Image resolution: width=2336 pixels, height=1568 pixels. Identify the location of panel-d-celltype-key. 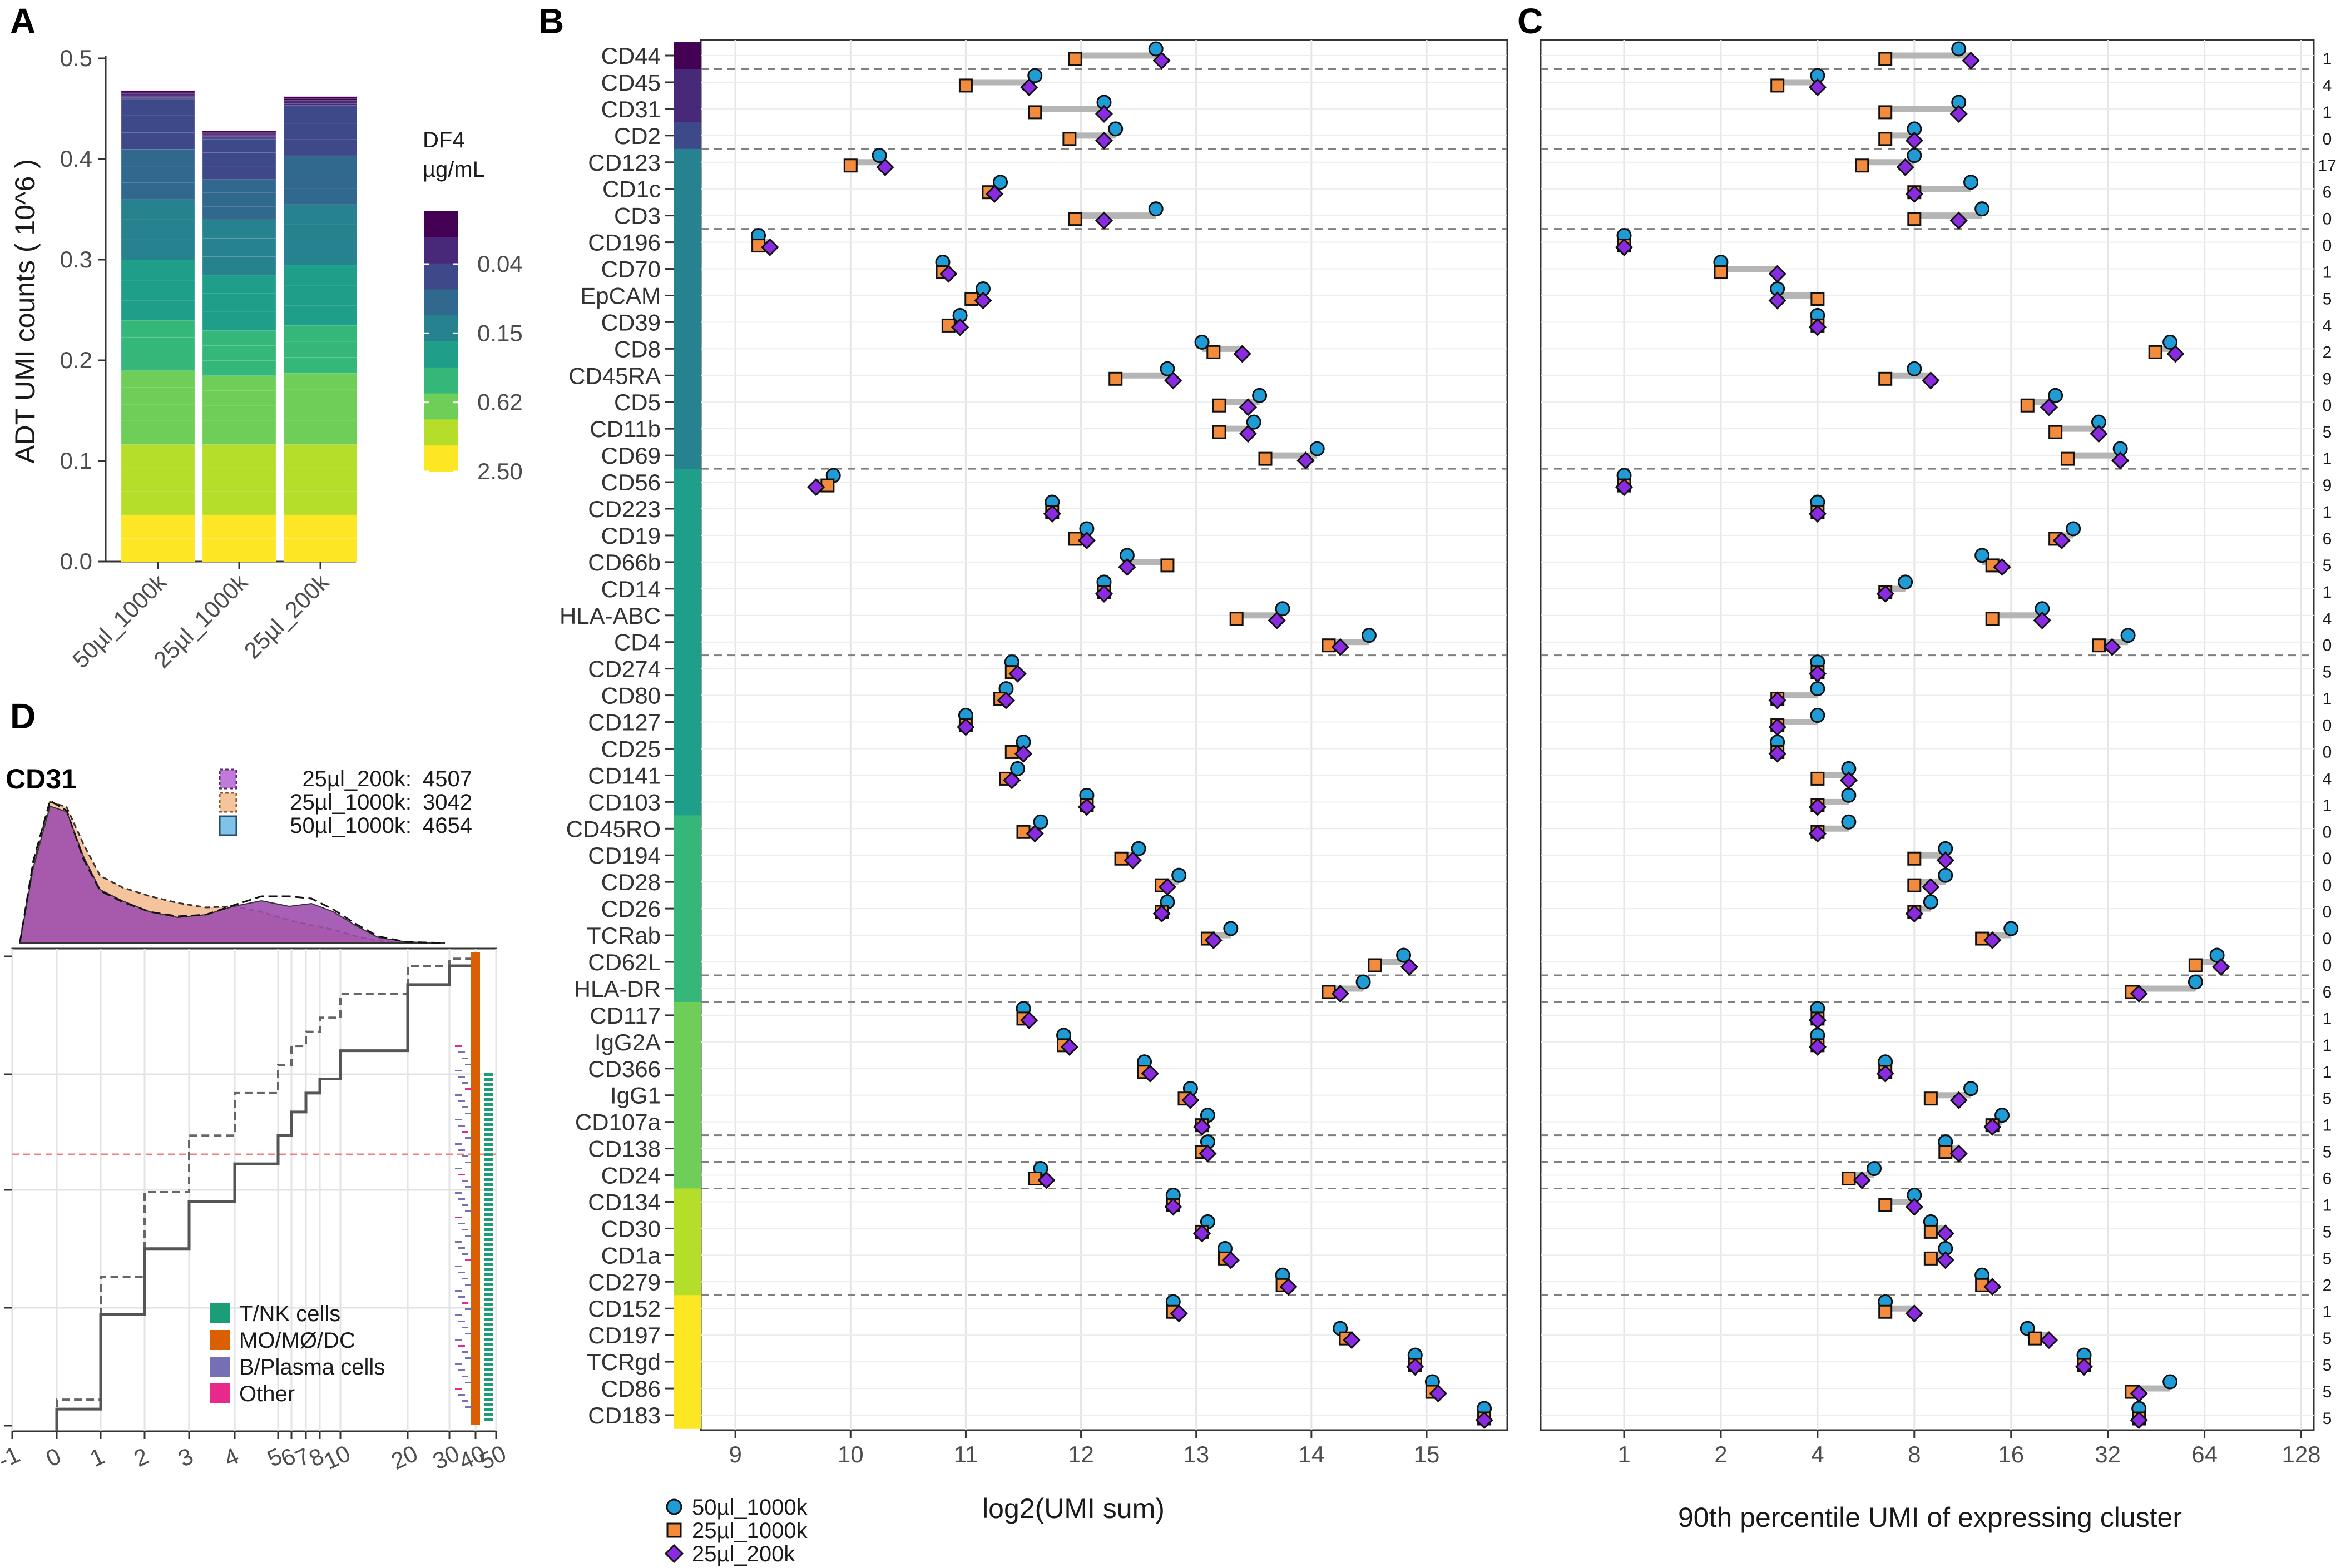
(220, 1393).